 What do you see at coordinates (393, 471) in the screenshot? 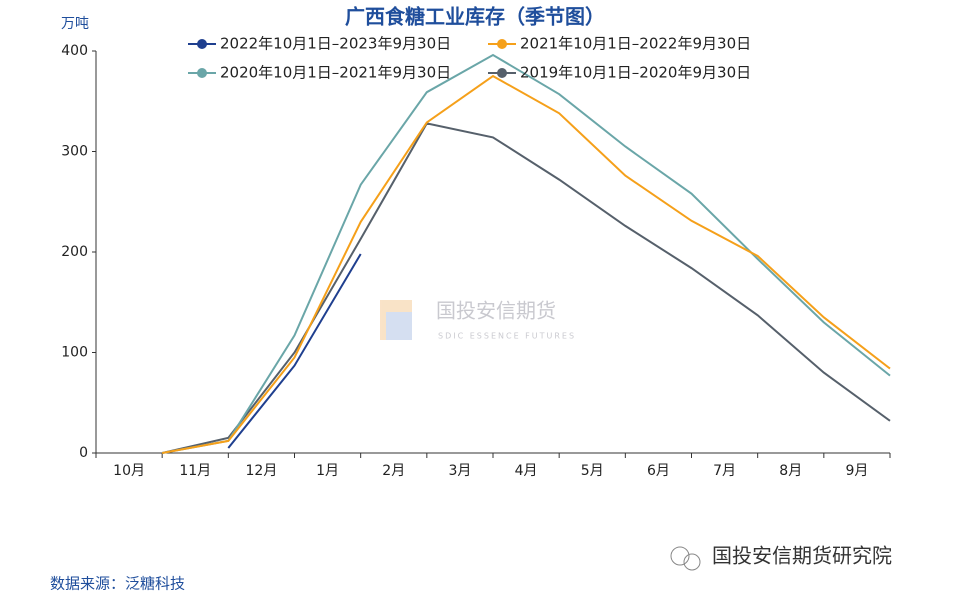
I see `x-tick-label: 2月` at bounding box center [393, 471].